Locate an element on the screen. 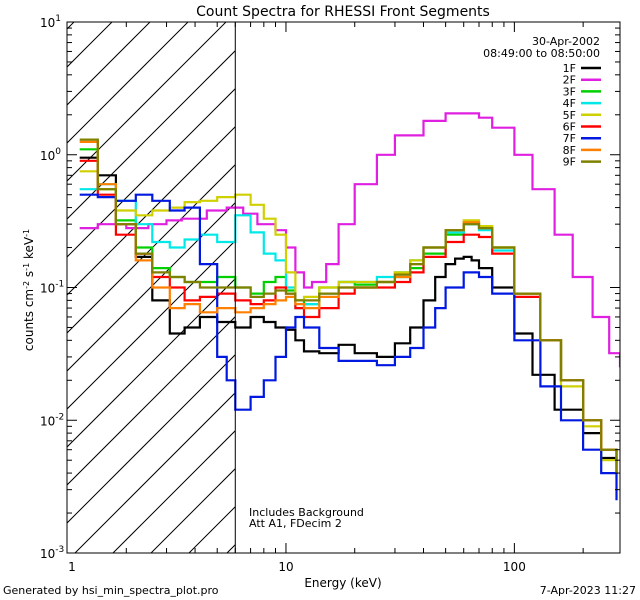 This screenshot has height=600, width=640. x-tick-label: 10 is located at coordinates (285, 567).